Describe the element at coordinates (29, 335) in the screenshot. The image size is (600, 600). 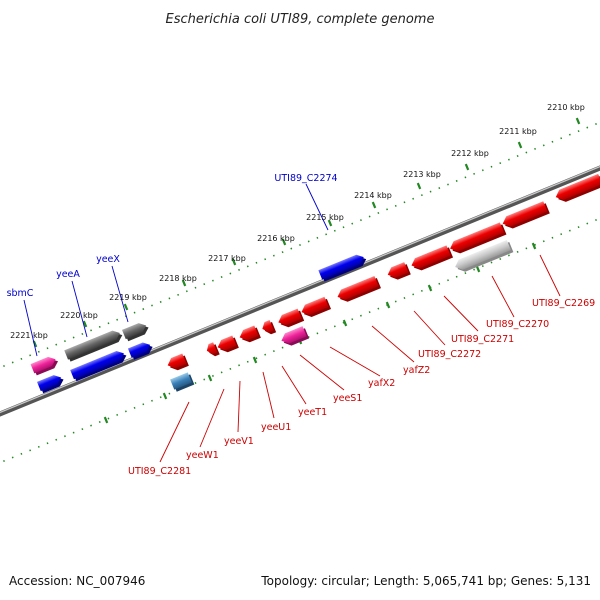
I see `scale-label: 2221 kbp` at that location.